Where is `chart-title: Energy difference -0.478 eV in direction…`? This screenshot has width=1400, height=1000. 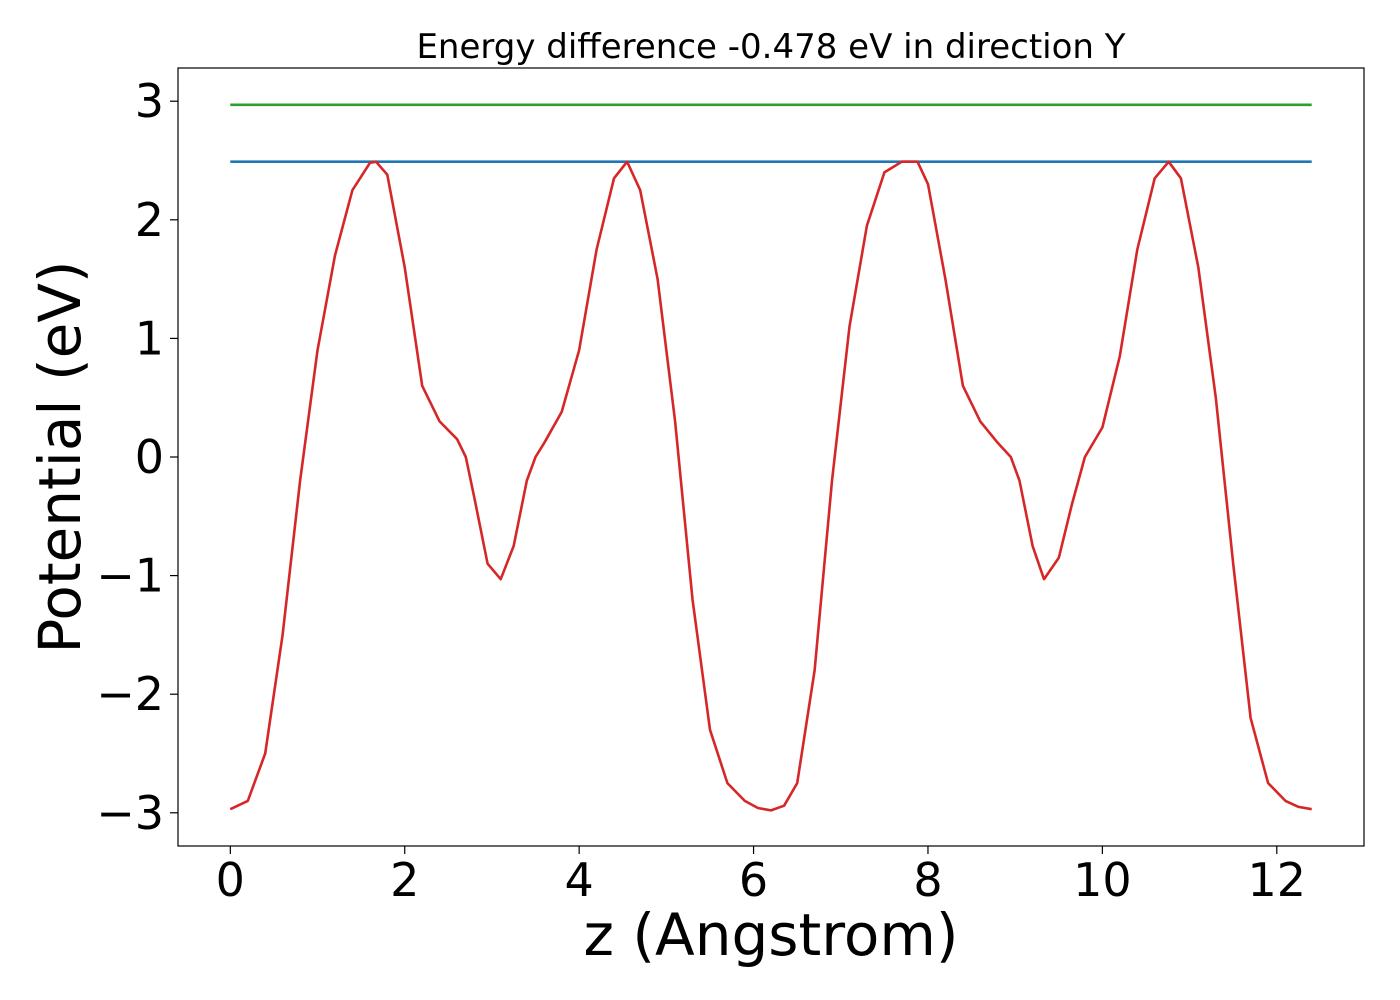 chart-title: Energy difference -0.478 eV in direction… is located at coordinates (770, 47).